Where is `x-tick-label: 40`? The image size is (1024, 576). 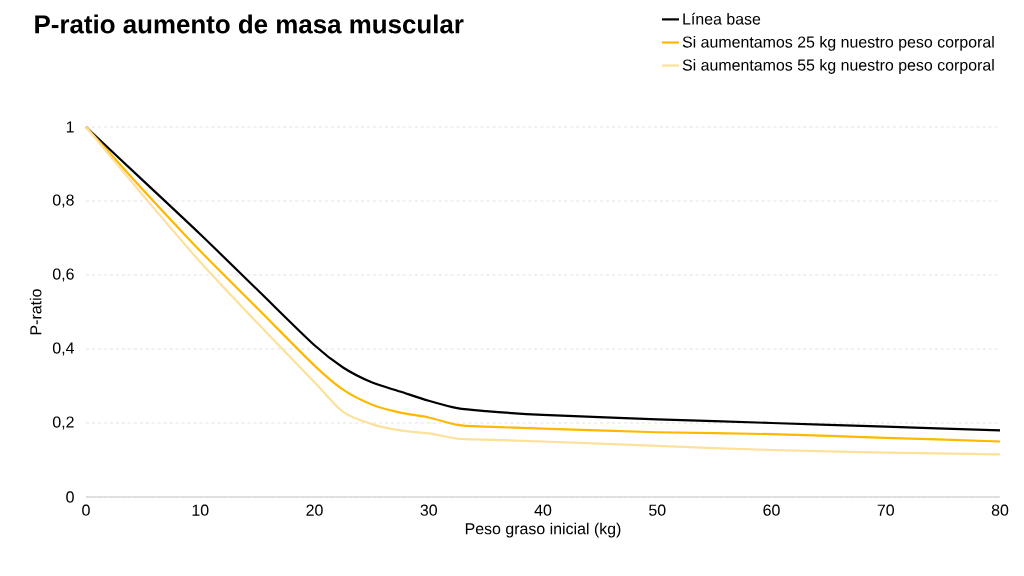 x-tick-label: 40 is located at coordinates (543, 510).